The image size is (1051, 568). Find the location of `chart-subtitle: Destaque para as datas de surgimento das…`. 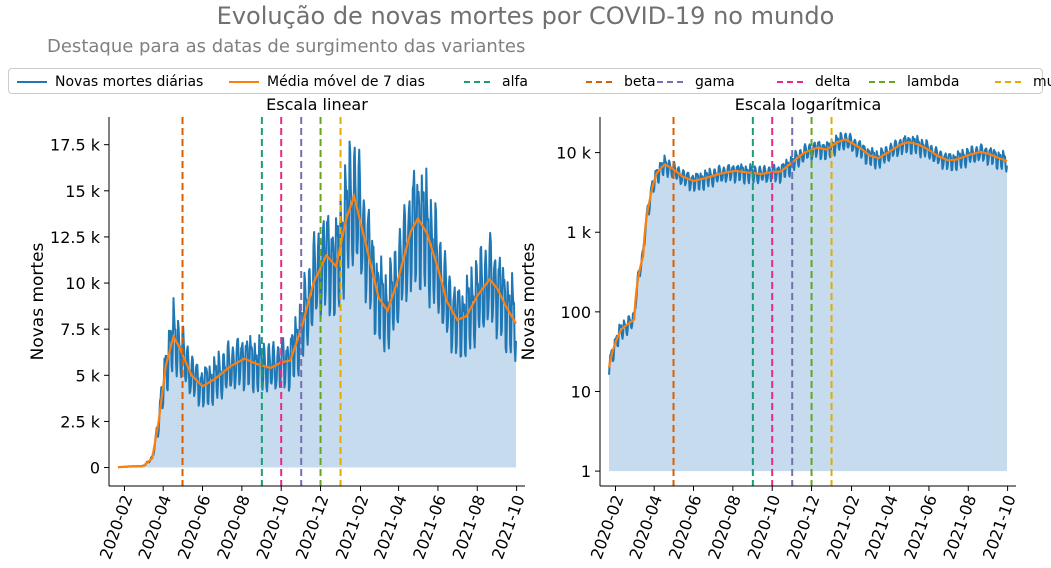

chart-subtitle: Destaque para as datas de surgimento das… is located at coordinates (286, 46).